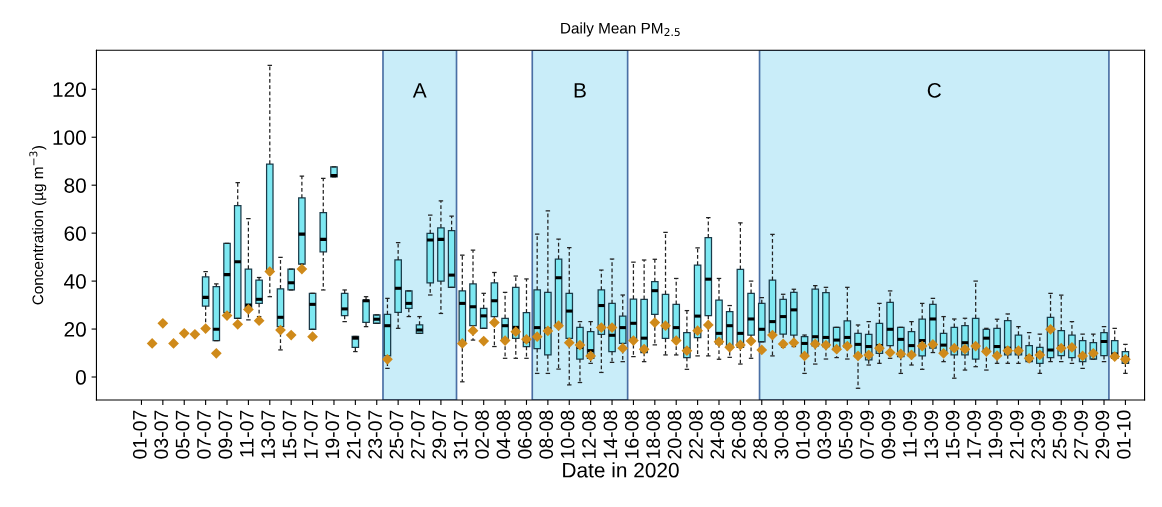 The height and width of the screenshot is (507, 1162). What do you see at coordinates (75, 185) in the screenshot?
I see `y-tick-label: 80` at bounding box center [75, 185].